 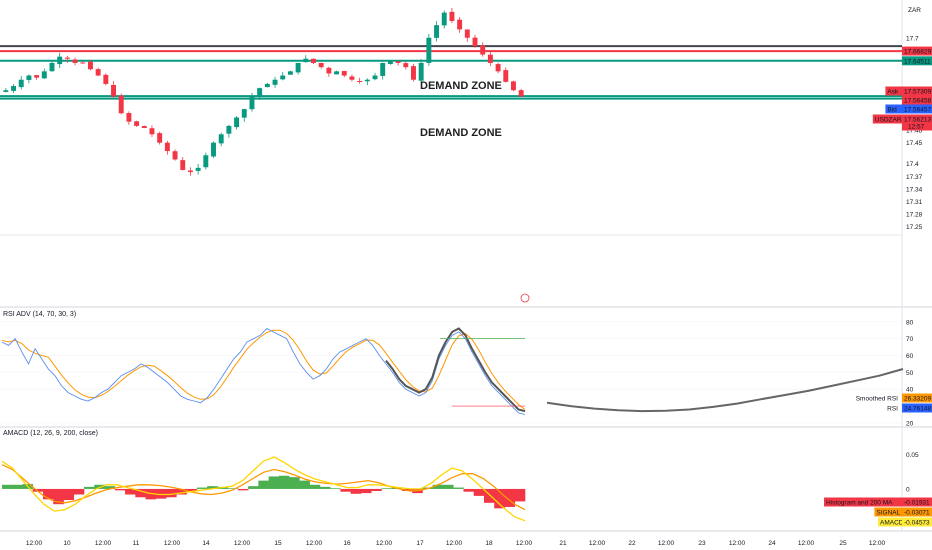 What do you see at coordinates (67, 543) in the screenshot?
I see `time-tick-label: 10` at bounding box center [67, 543].